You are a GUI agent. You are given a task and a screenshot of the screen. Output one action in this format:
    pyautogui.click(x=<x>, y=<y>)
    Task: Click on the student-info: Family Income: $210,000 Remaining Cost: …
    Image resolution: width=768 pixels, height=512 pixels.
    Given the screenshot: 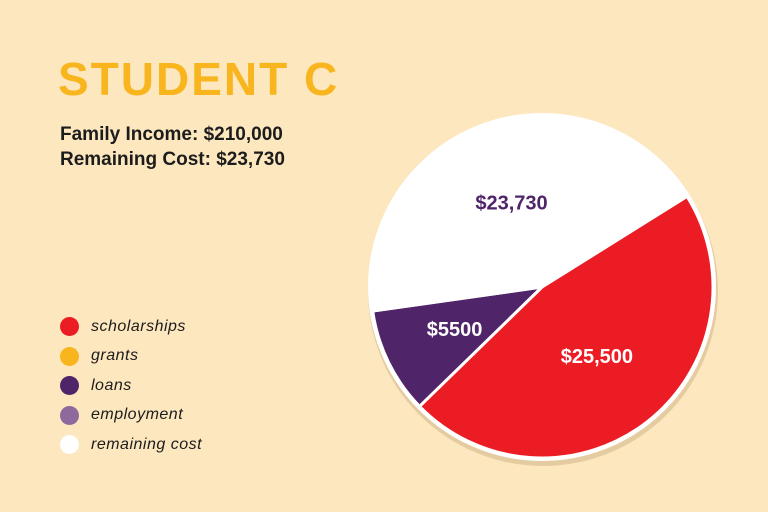 What is the action you would take?
    pyautogui.click(x=172, y=147)
    